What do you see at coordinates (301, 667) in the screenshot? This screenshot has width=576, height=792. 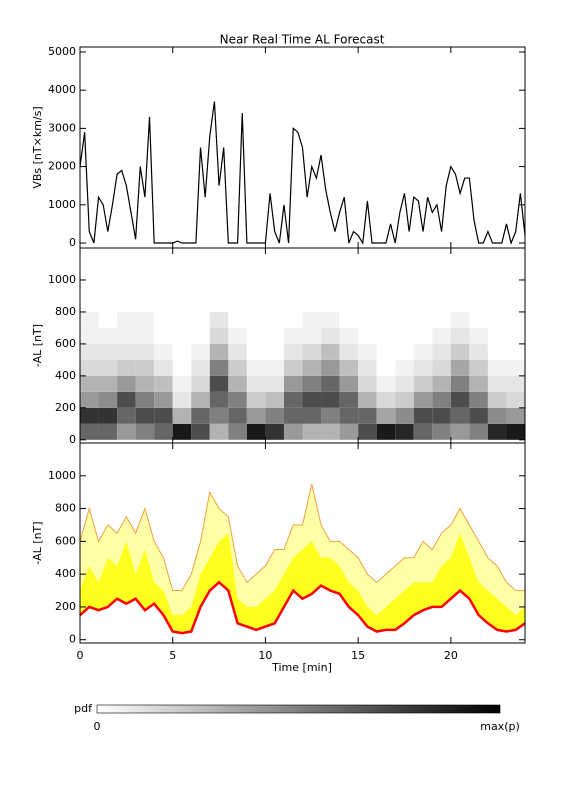 I see `x-axis-label: Time [min]` at bounding box center [301, 667].